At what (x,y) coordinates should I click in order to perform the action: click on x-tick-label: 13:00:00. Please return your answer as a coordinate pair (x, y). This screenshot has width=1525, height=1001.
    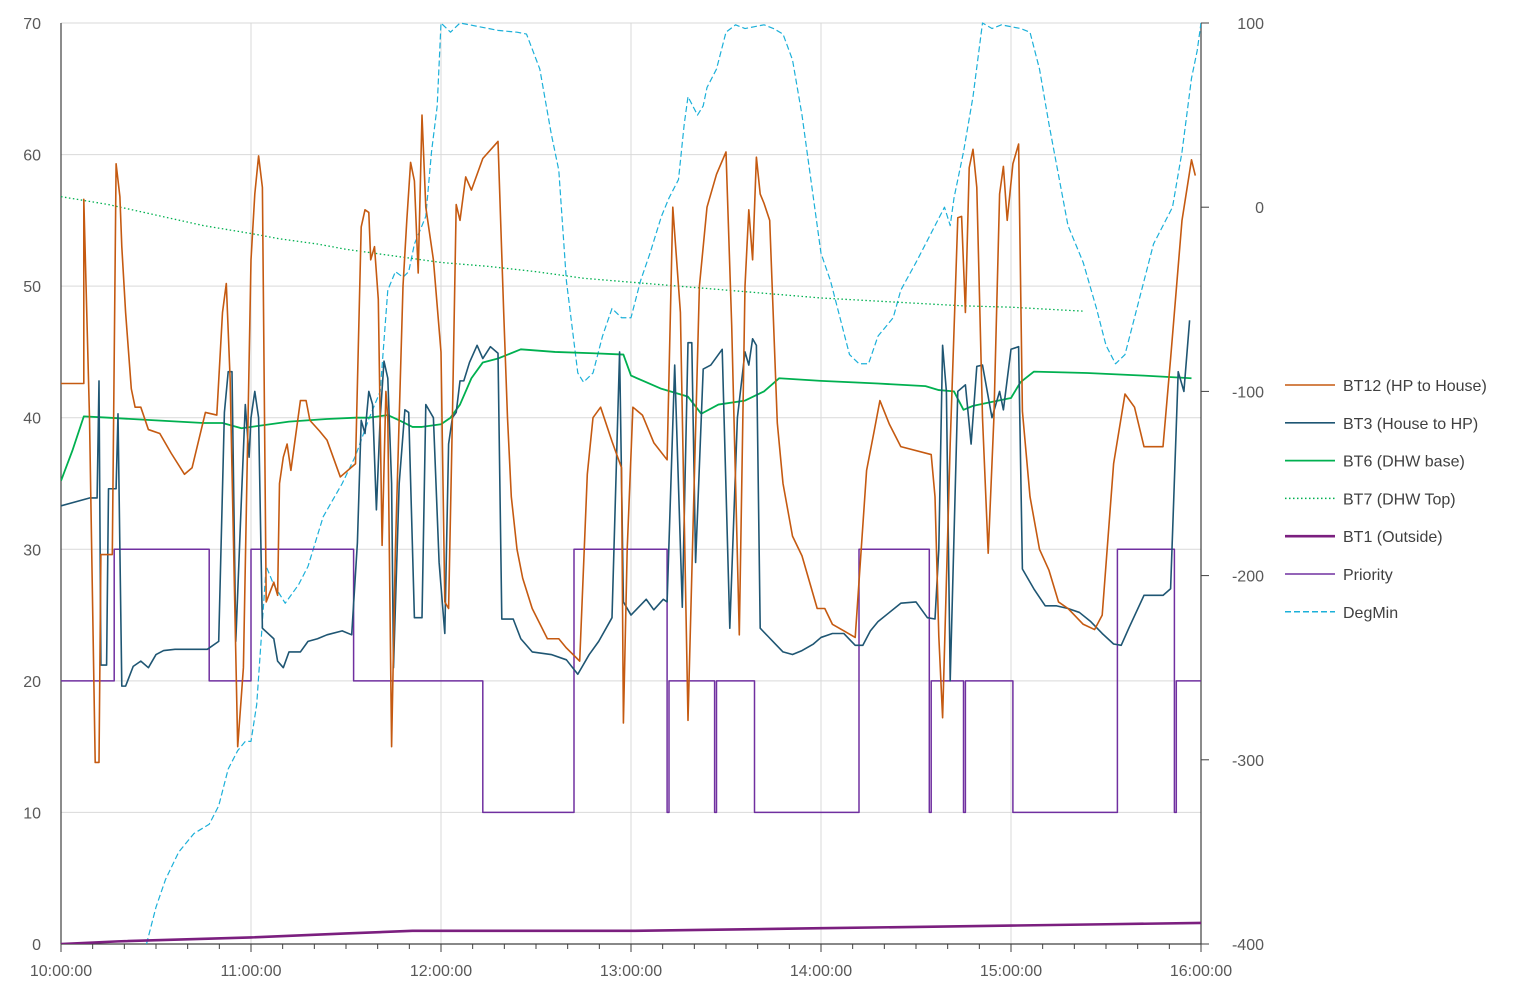
    Looking at the image, I should click on (631, 971).